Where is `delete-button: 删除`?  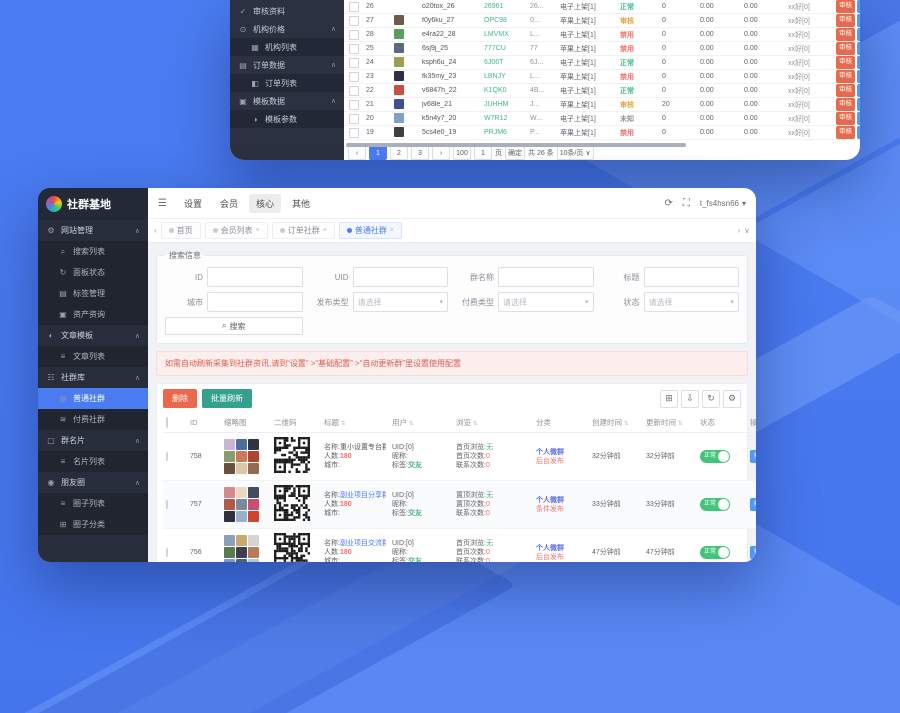 delete-button: 删除 is located at coordinates (180, 398).